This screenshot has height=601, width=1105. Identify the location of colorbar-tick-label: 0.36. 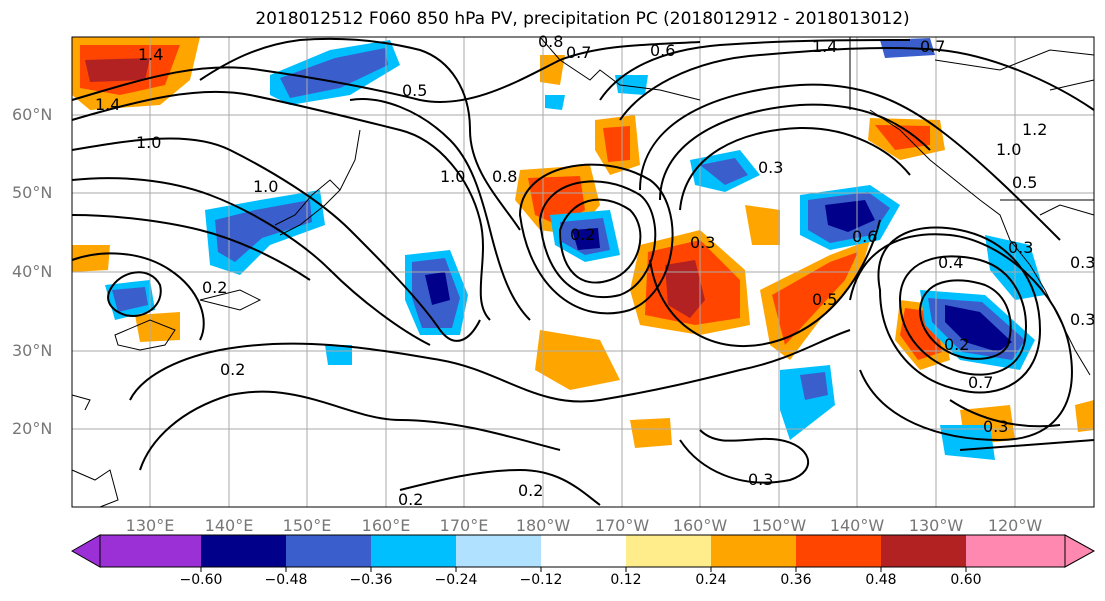
(796, 580).